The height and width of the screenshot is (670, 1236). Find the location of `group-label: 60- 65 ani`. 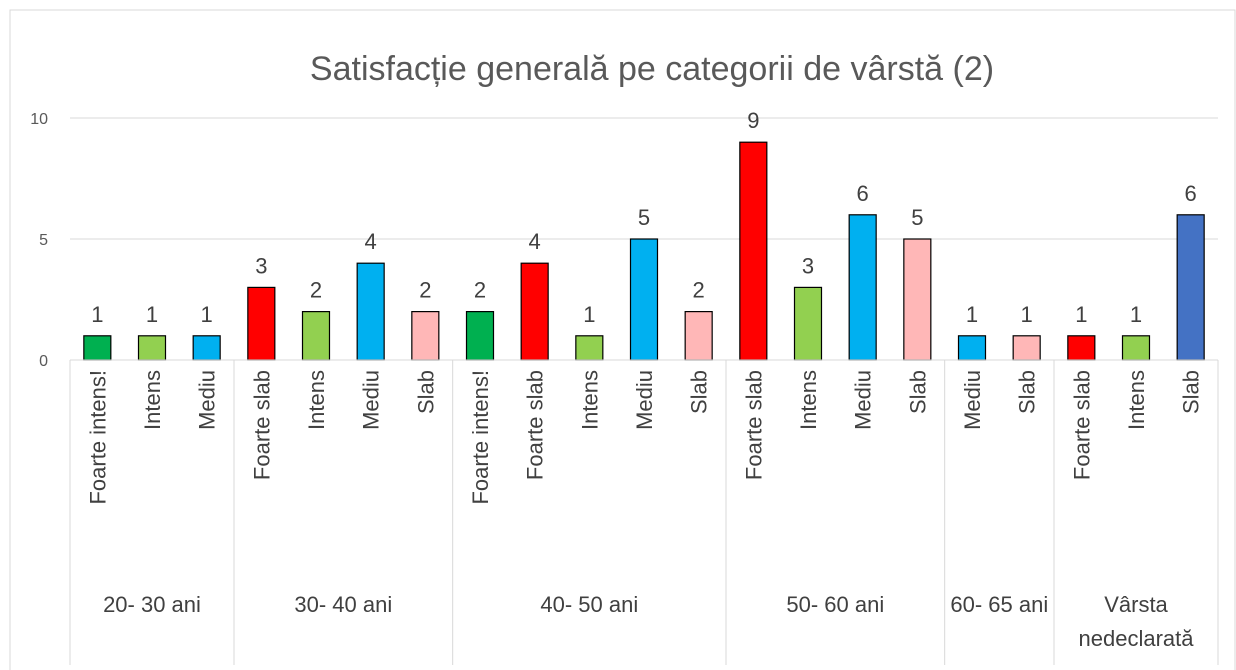

group-label: 60- 65 ani is located at coordinates (999, 604).